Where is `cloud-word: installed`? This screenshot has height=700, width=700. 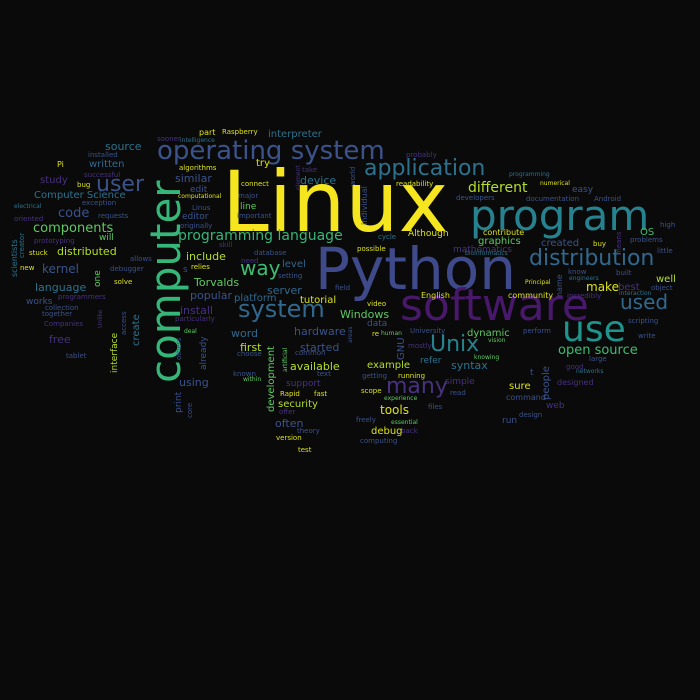
cloud-word: installed is located at coordinates (103, 155).